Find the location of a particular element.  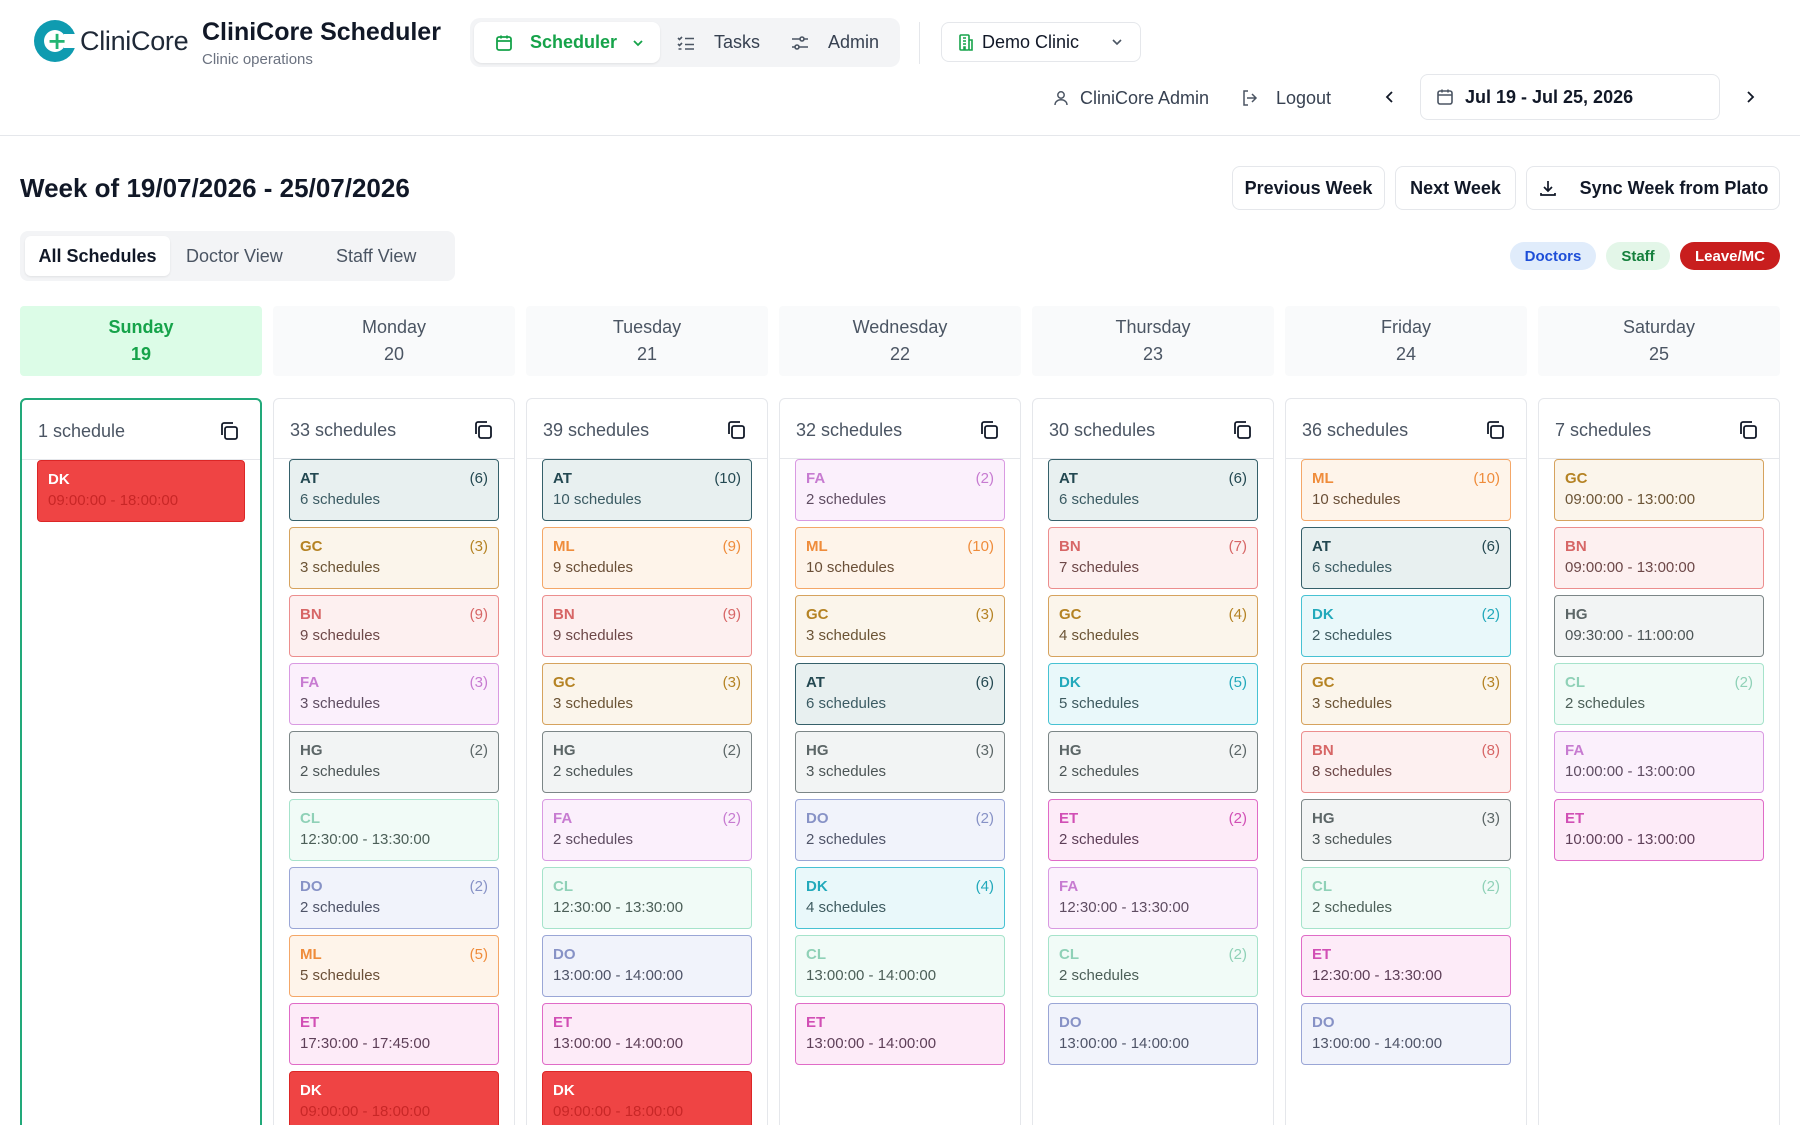

date-range-picker: Jul 19 - Jul 25, 2026 is located at coordinates (1570, 97).